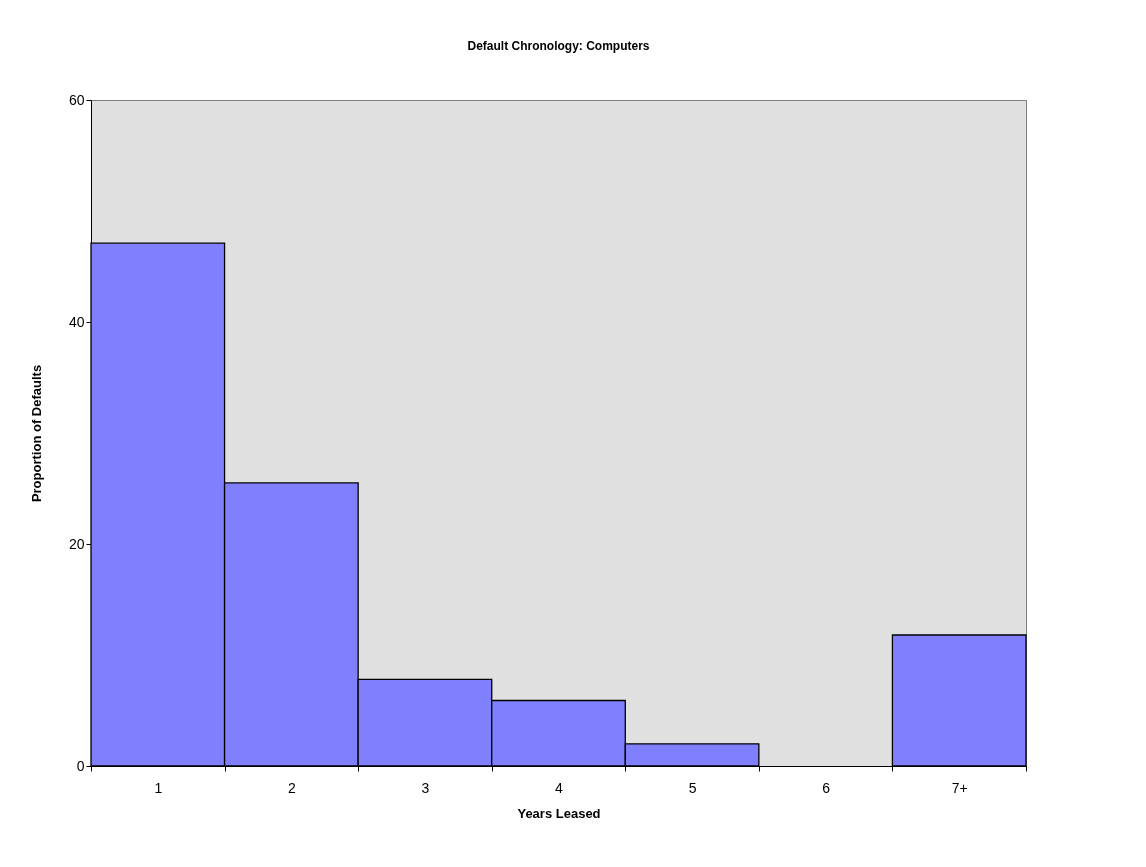 Image resolution: width=1146 pixels, height=867 pixels. What do you see at coordinates (959, 787) in the screenshot?
I see `x-tick-label: 7+` at bounding box center [959, 787].